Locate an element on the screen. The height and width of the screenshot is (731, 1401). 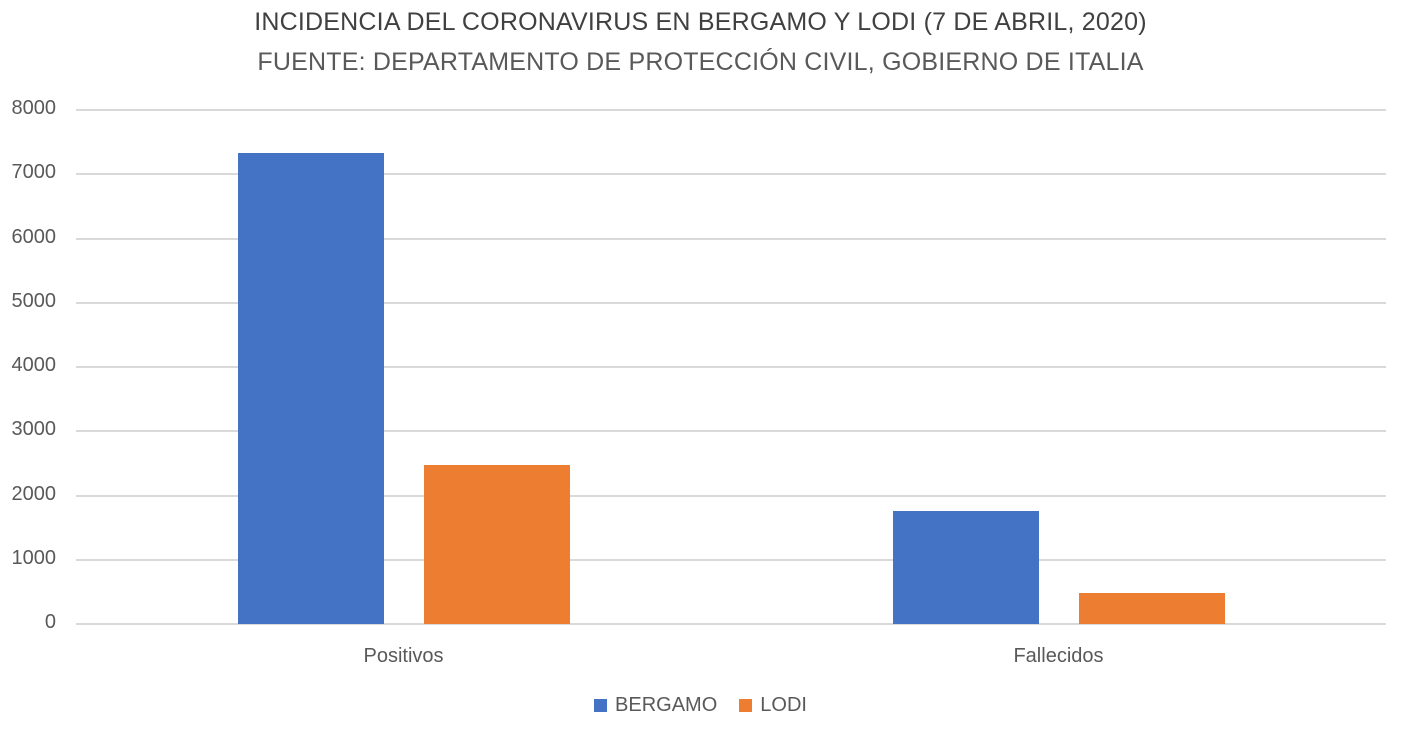
y-tick-label: 0 is located at coordinates (50, 622).